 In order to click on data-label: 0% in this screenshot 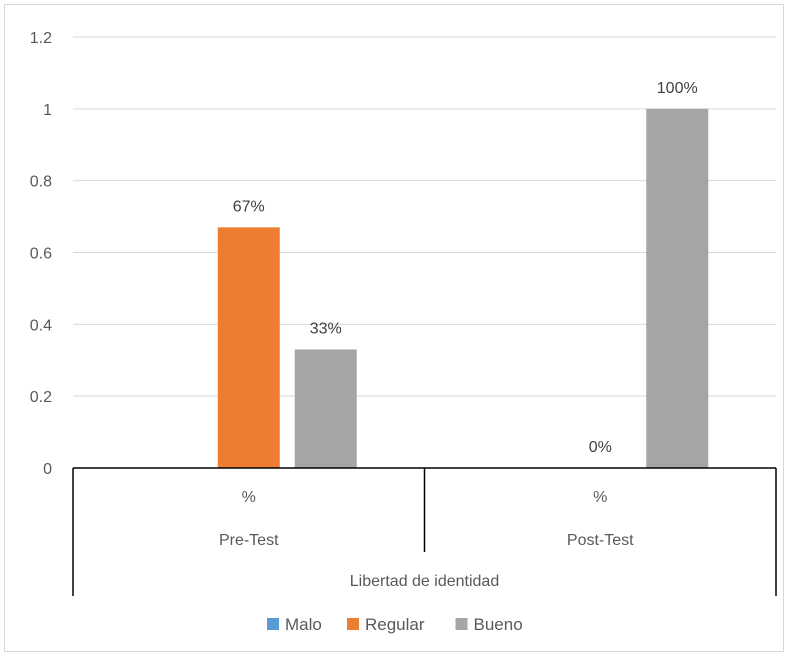, I will do `click(600, 447)`.